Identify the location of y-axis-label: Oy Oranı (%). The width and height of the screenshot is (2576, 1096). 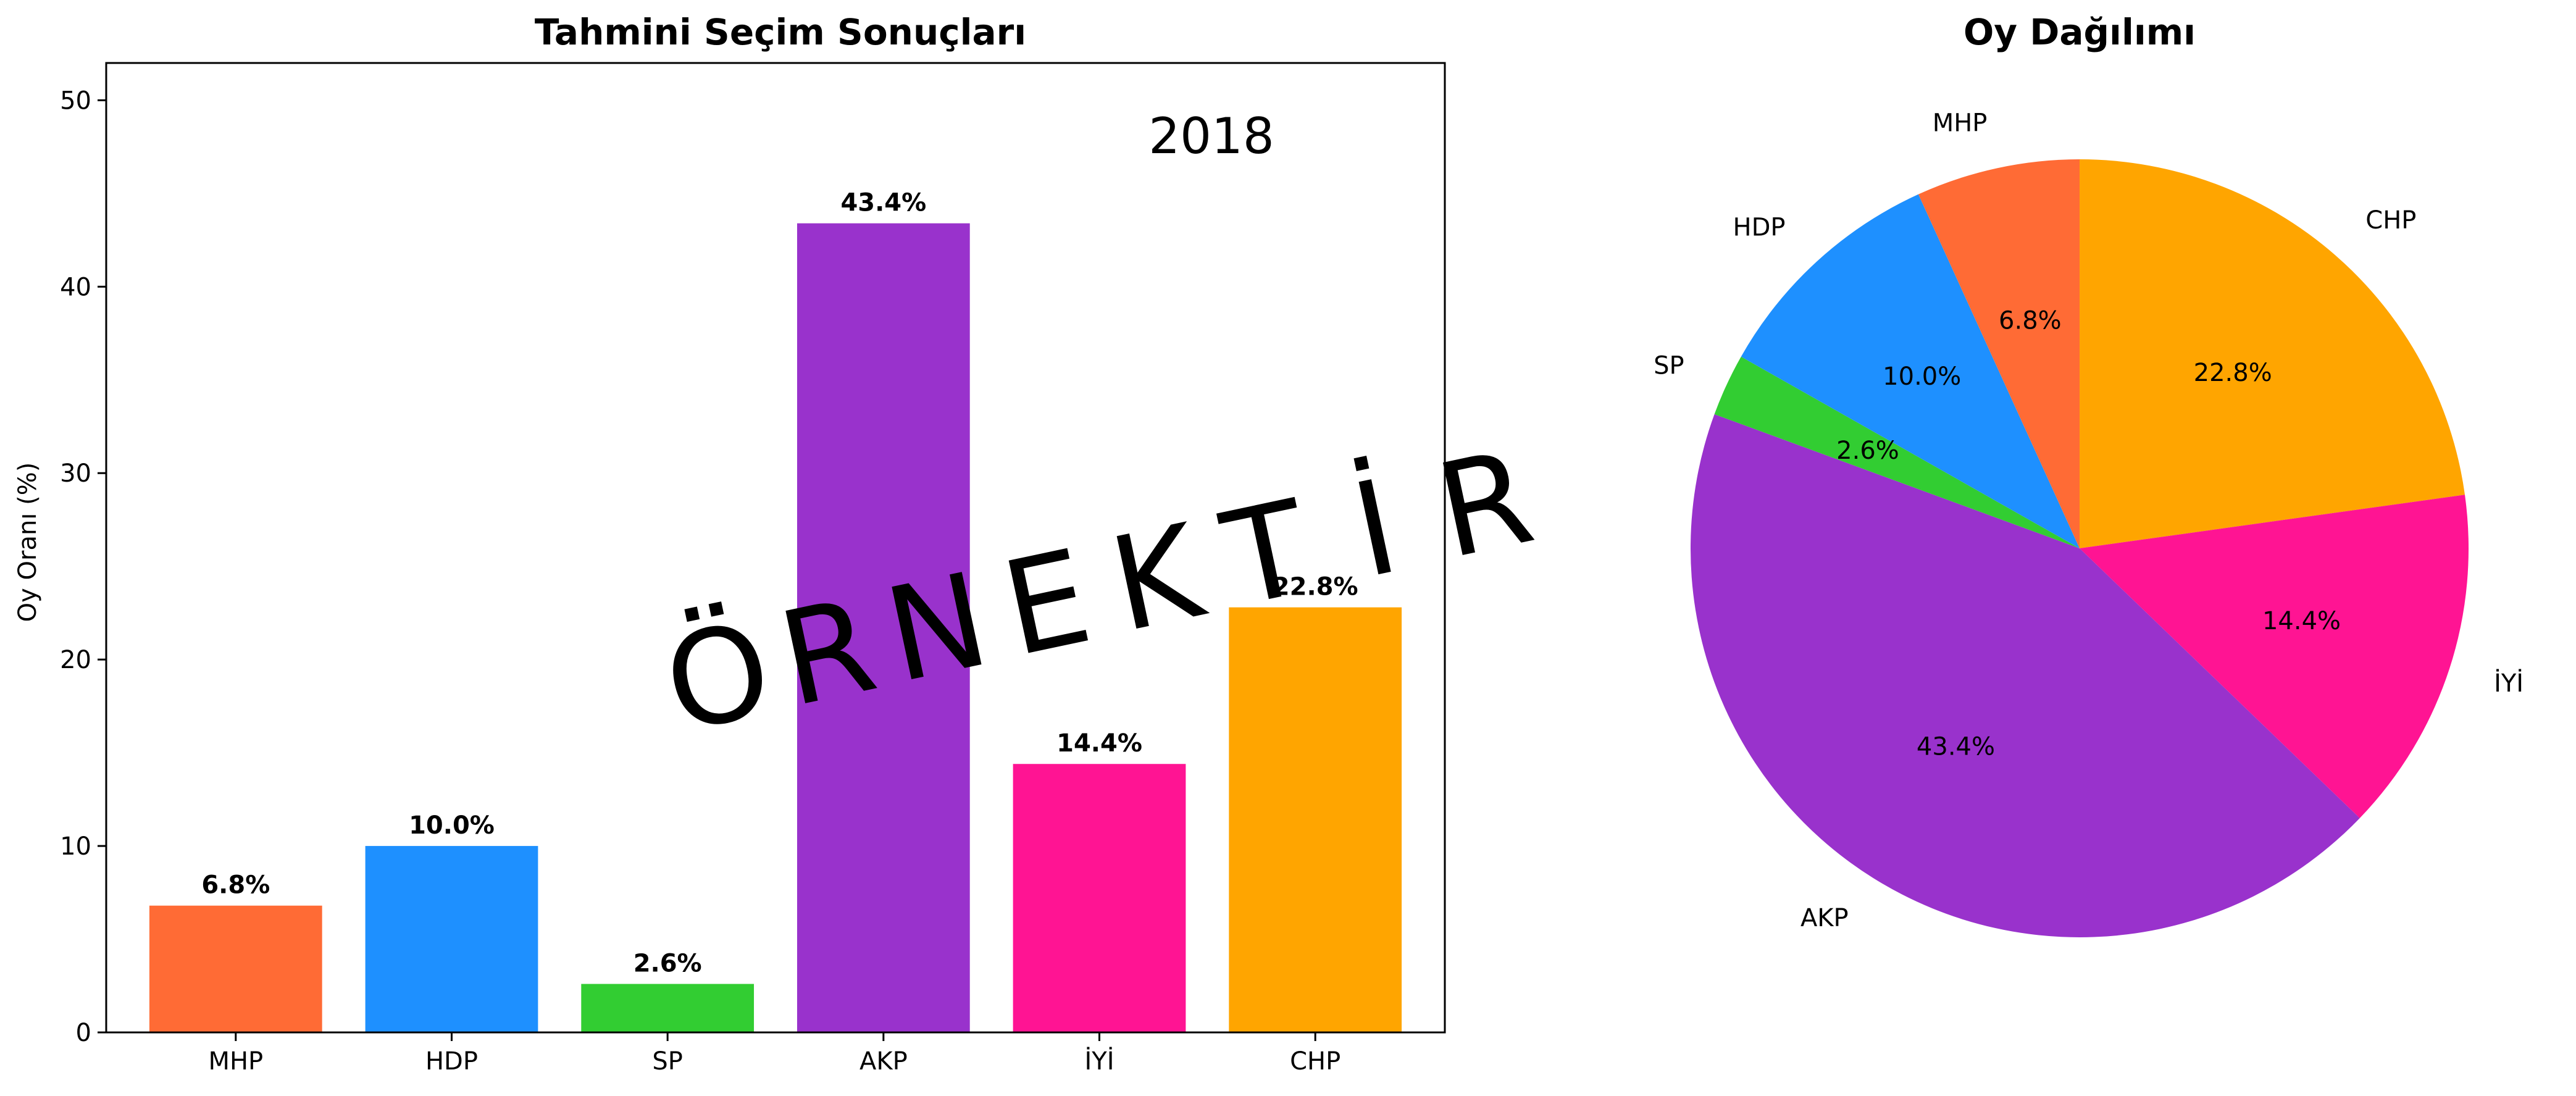
(28, 542).